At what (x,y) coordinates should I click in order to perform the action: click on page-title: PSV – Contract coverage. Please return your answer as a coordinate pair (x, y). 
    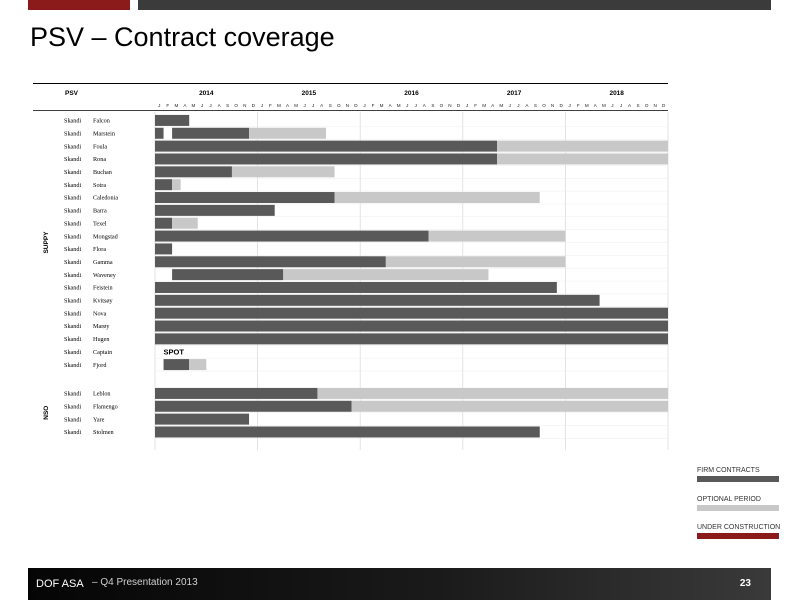
    Looking at the image, I should click on (182, 37).